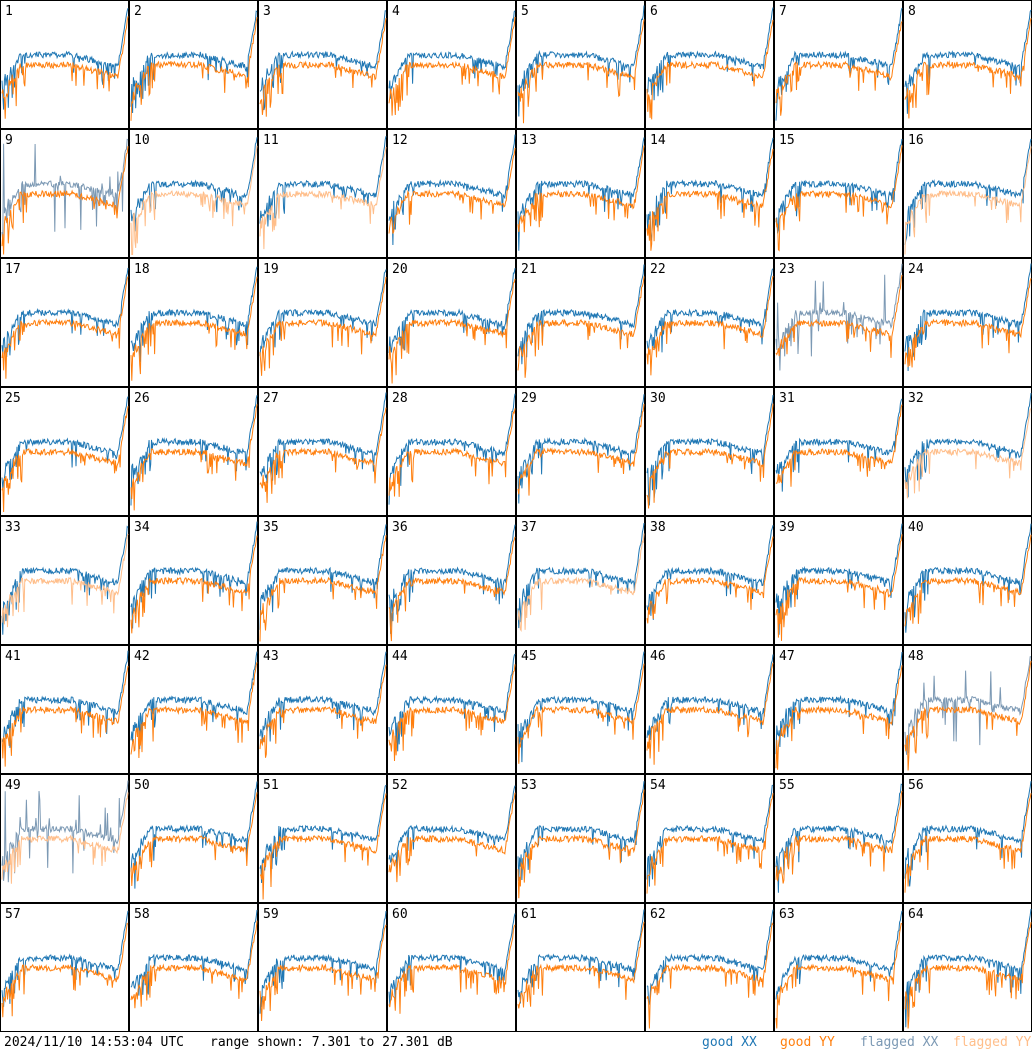 The image size is (1033, 1053). I want to click on tile-number: 64, so click(916, 914).